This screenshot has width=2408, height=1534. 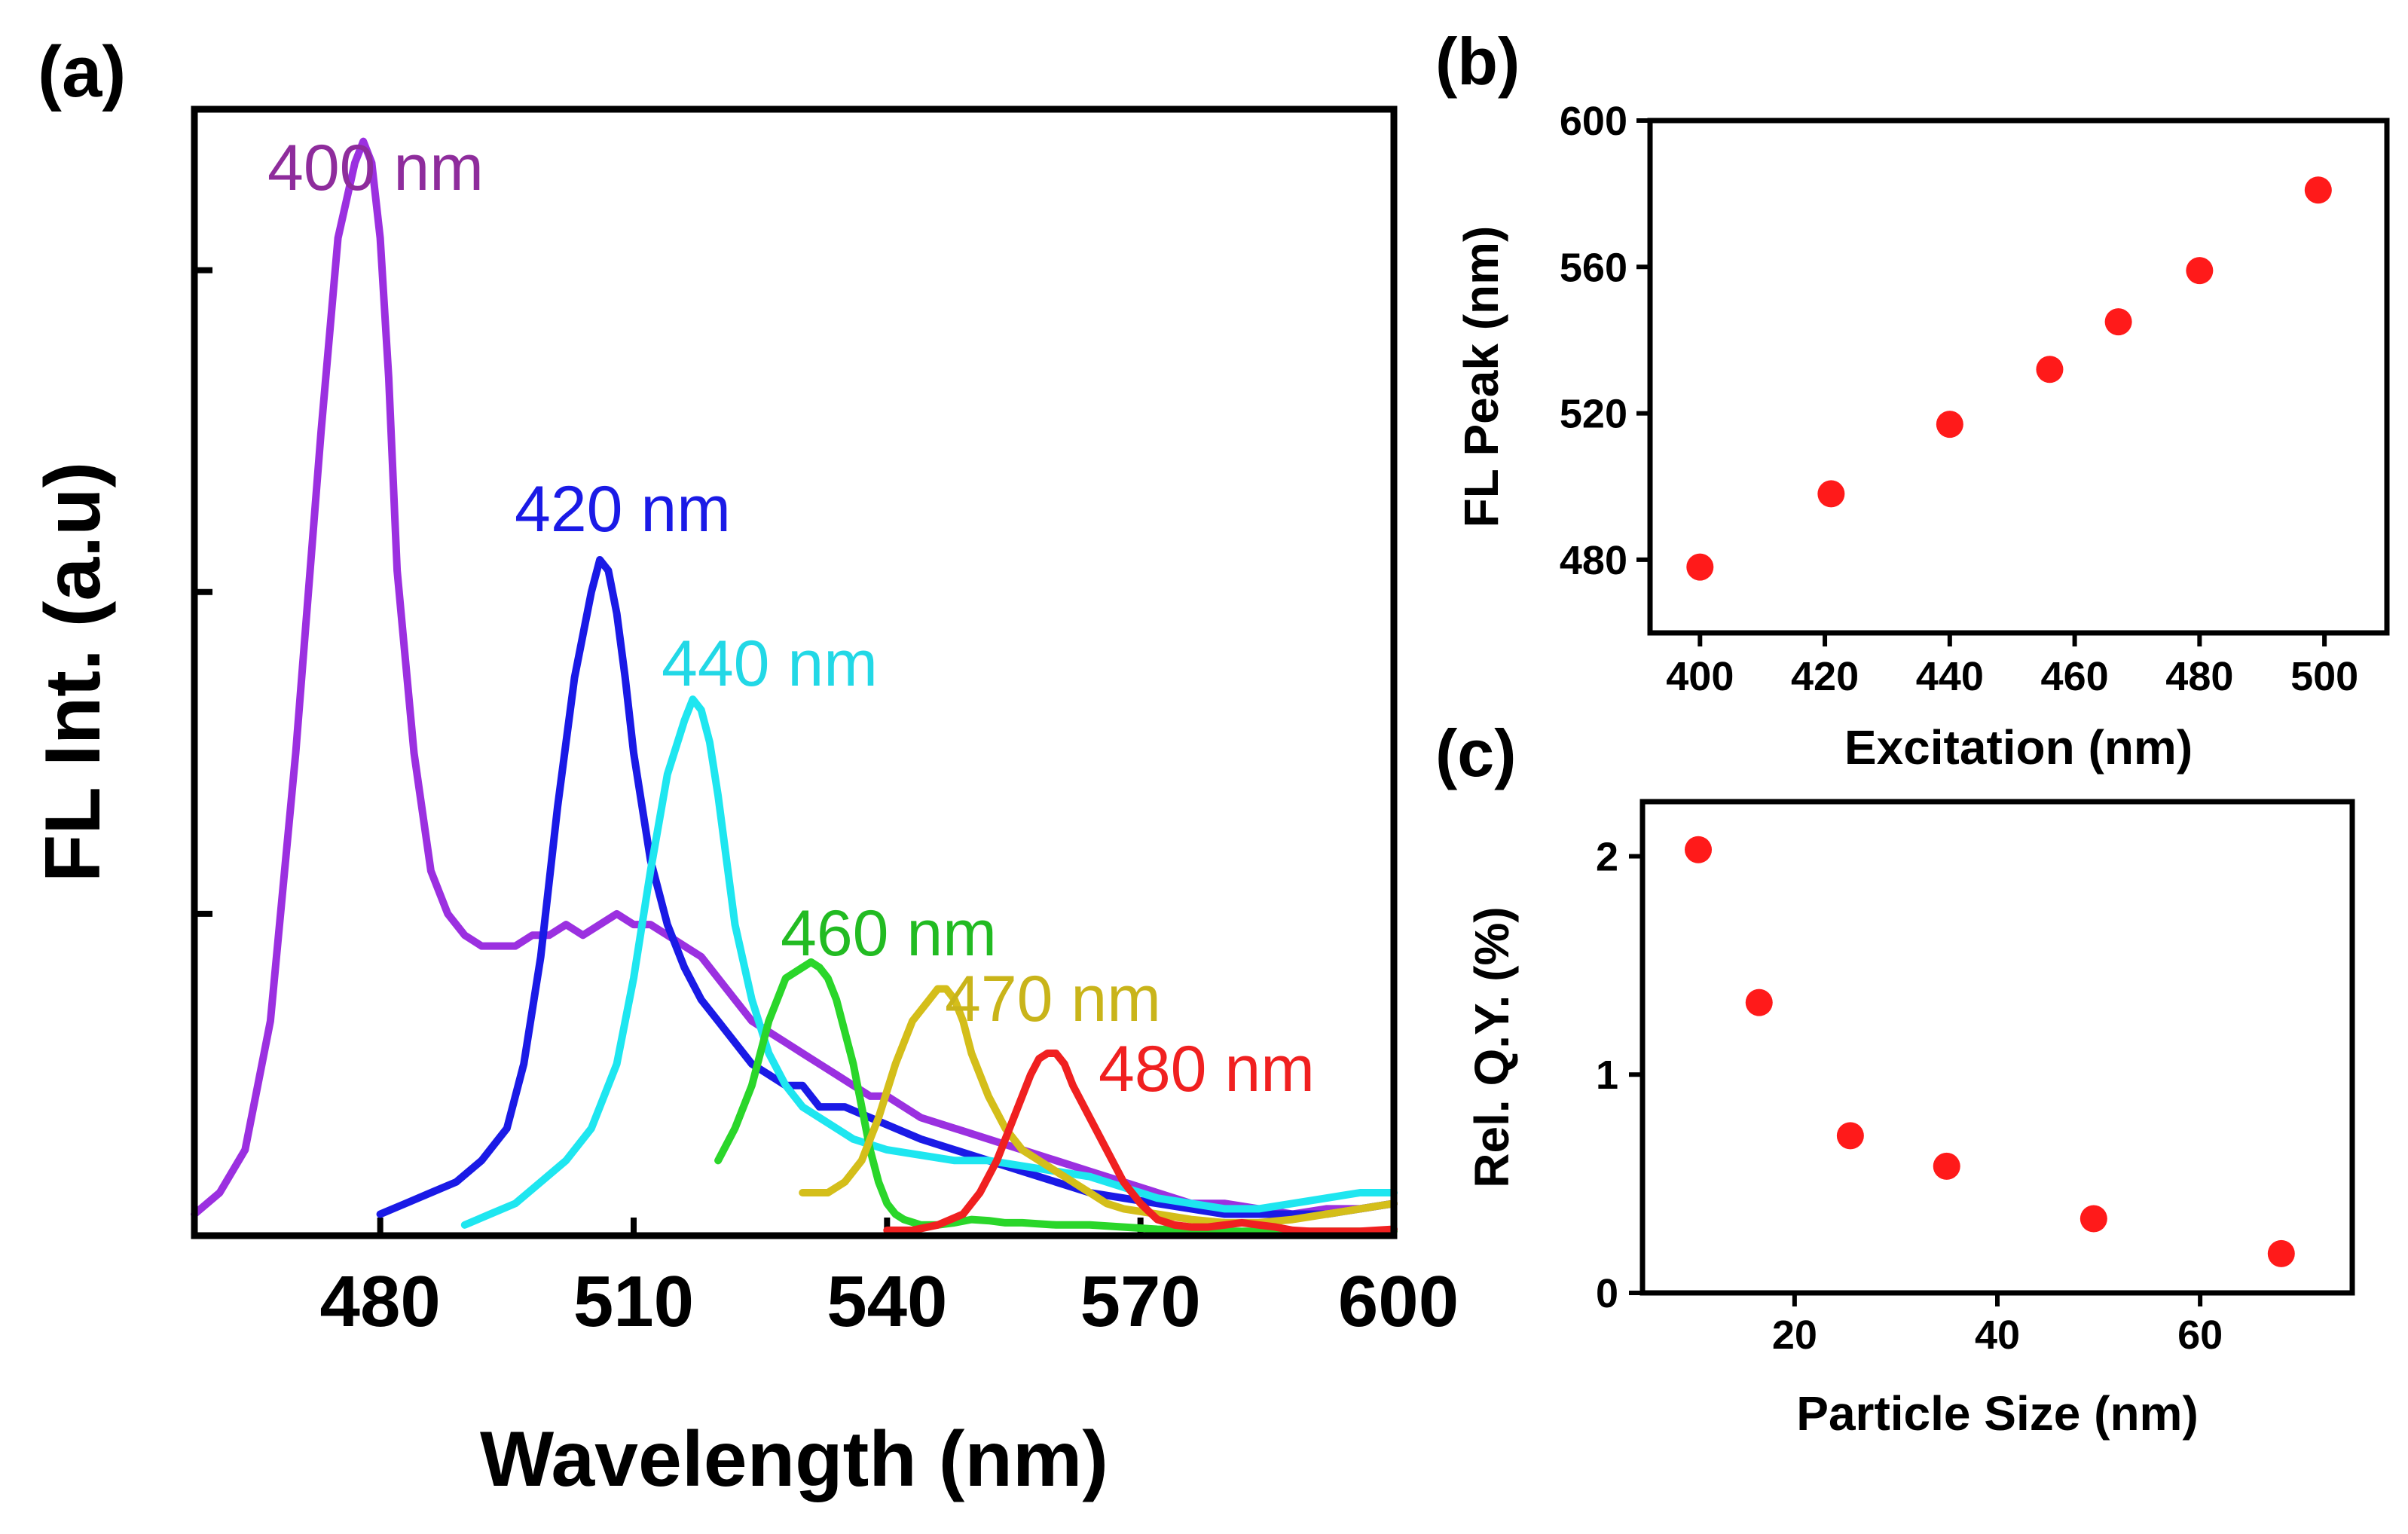 I want to click on panel-c-x-axis-title: Particle Size (nm), so click(x=1997, y=1413).